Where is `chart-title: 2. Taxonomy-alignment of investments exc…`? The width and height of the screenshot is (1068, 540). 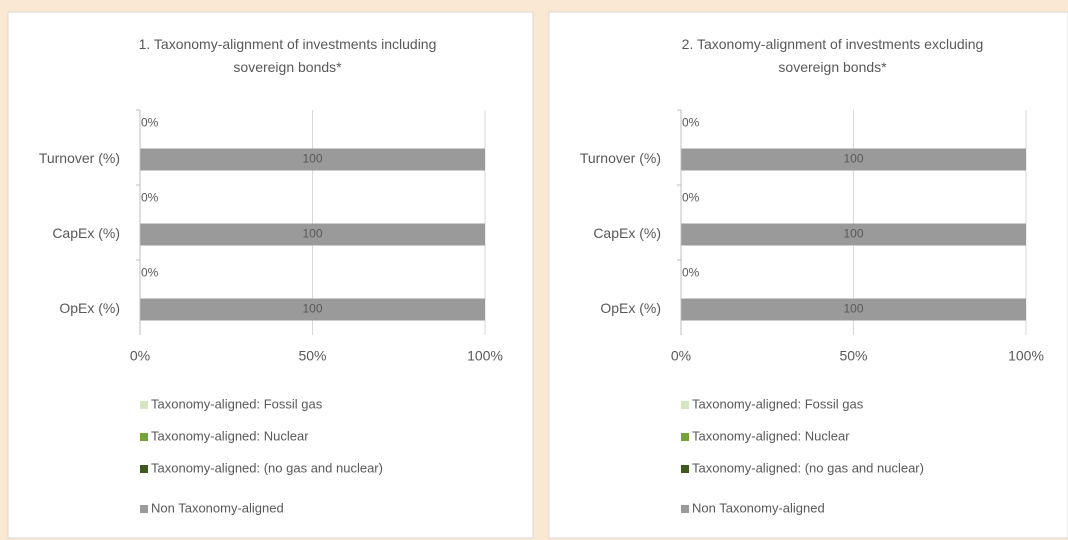
chart-title: 2. Taxonomy-alignment of investments exc… is located at coordinates (833, 55).